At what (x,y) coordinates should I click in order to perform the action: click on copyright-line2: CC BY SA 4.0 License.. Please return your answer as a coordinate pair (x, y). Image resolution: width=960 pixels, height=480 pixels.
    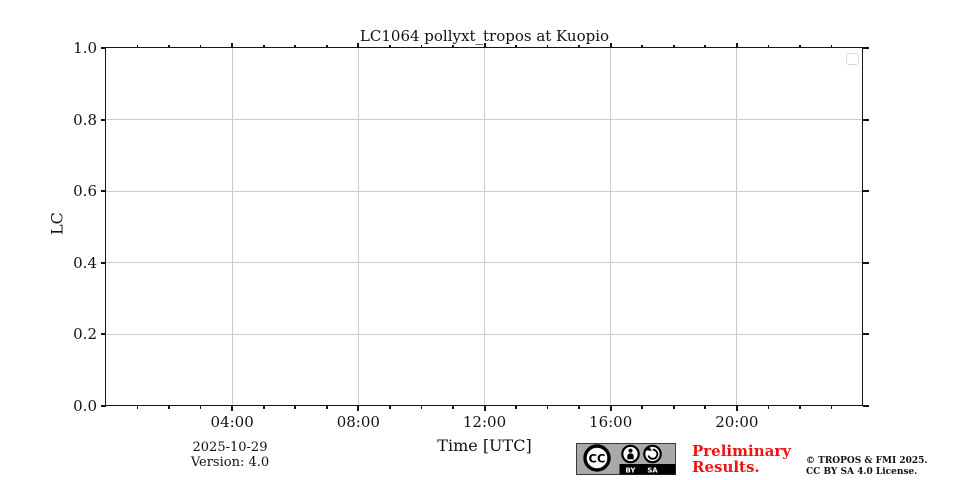
    Looking at the image, I should click on (862, 472).